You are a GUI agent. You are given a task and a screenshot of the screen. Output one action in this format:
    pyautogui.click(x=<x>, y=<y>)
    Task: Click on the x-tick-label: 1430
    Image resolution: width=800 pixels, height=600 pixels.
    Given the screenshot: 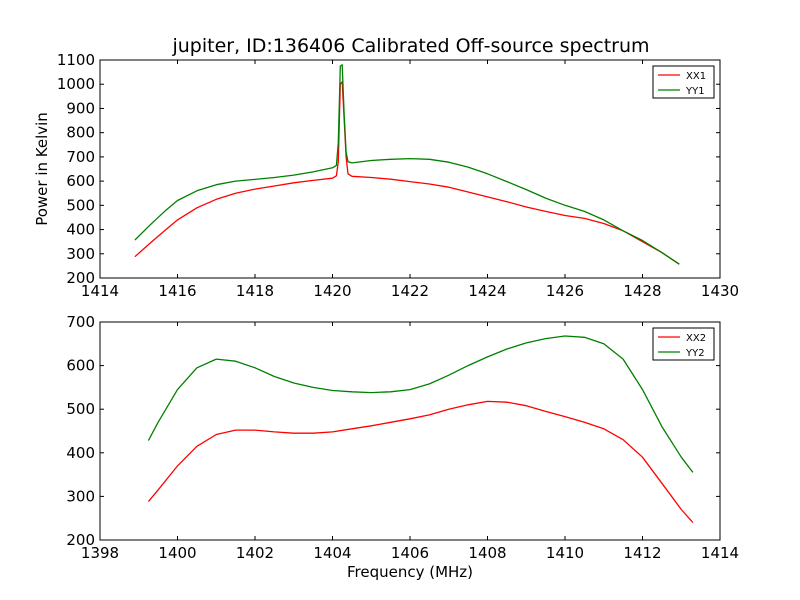 What is the action you would take?
    pyautogui.click(x=720, y=291)
    